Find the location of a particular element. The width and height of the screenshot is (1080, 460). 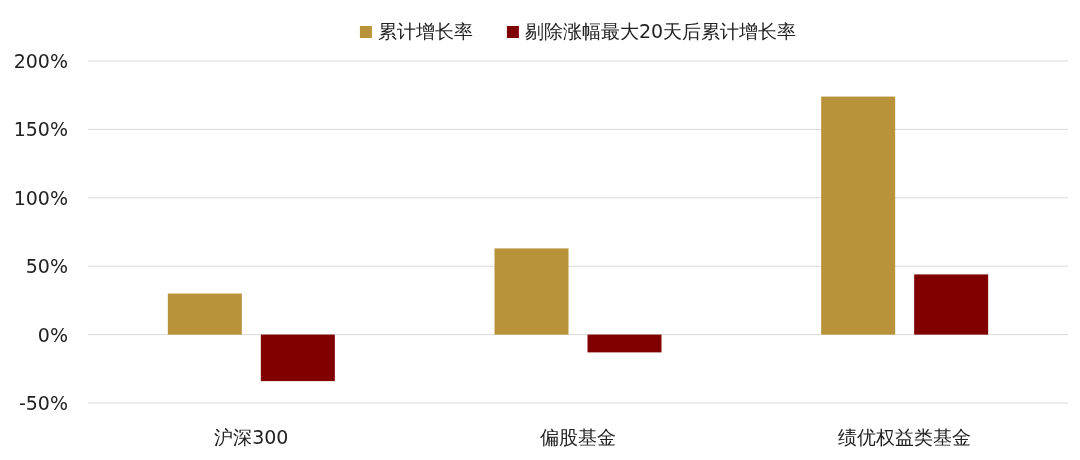

legend-label: 累计增长率 is located at coordinates (425, 31).